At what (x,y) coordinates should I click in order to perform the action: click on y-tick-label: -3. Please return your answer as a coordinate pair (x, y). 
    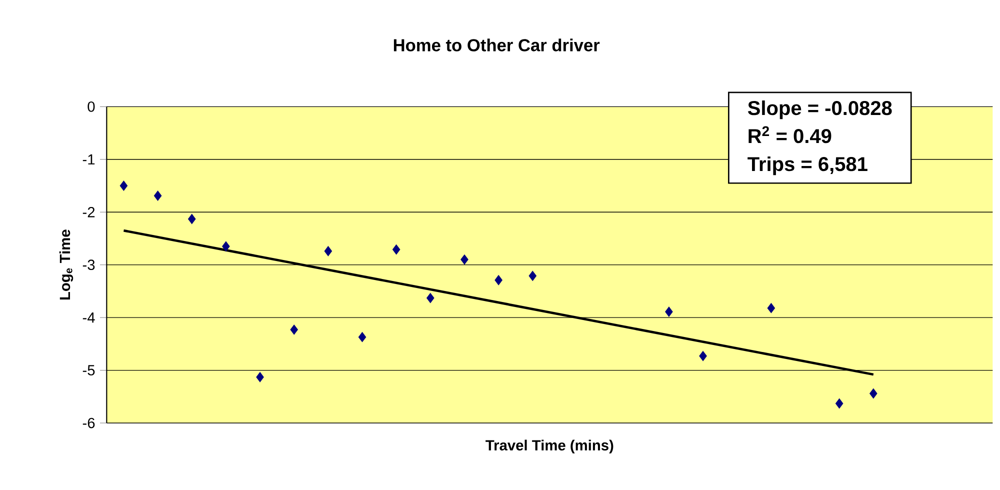
    Looking at the image, I should click on (88, 265).